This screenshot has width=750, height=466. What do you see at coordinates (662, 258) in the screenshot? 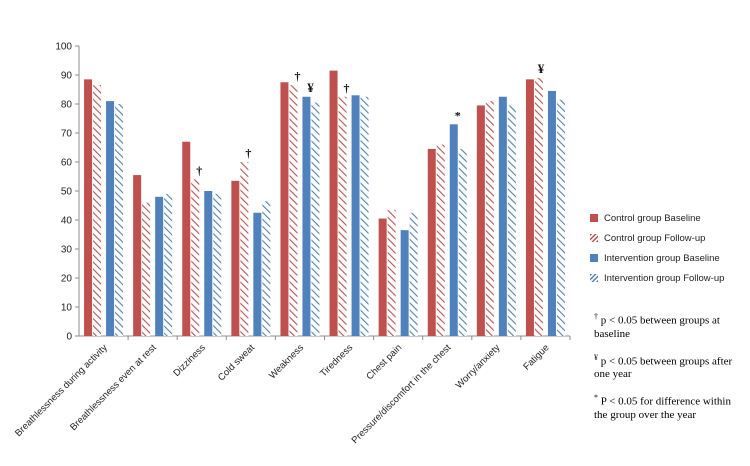
I see `legend-label: Intervention group Baseline` at bounding box center [662, 258].